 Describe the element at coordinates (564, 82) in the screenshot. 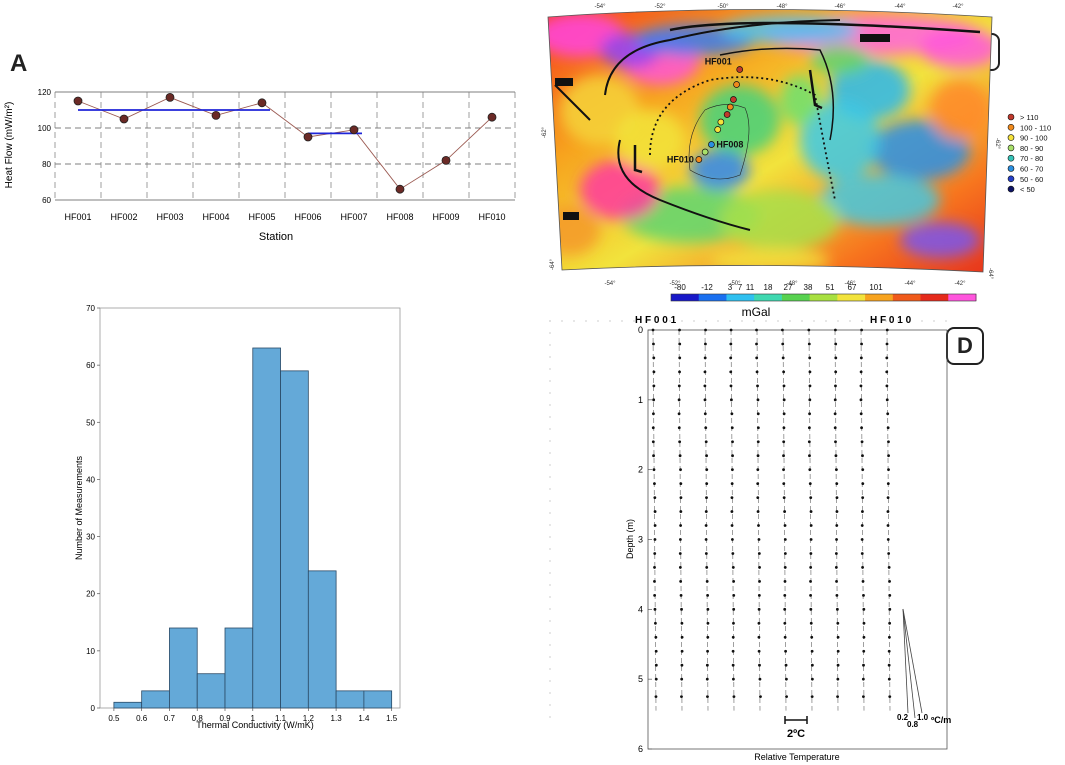

I see `land-patch-west` at that location.